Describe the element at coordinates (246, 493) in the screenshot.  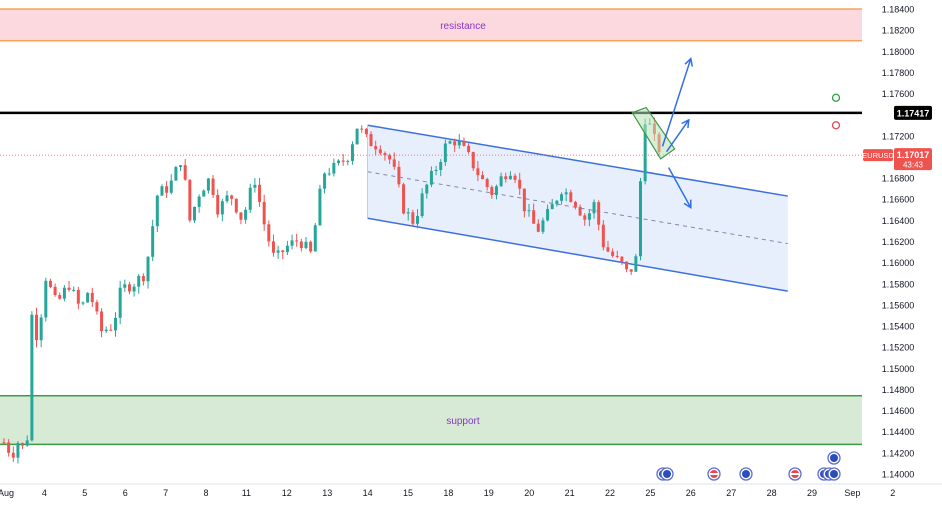
I see `time-tick: 11` at that location.